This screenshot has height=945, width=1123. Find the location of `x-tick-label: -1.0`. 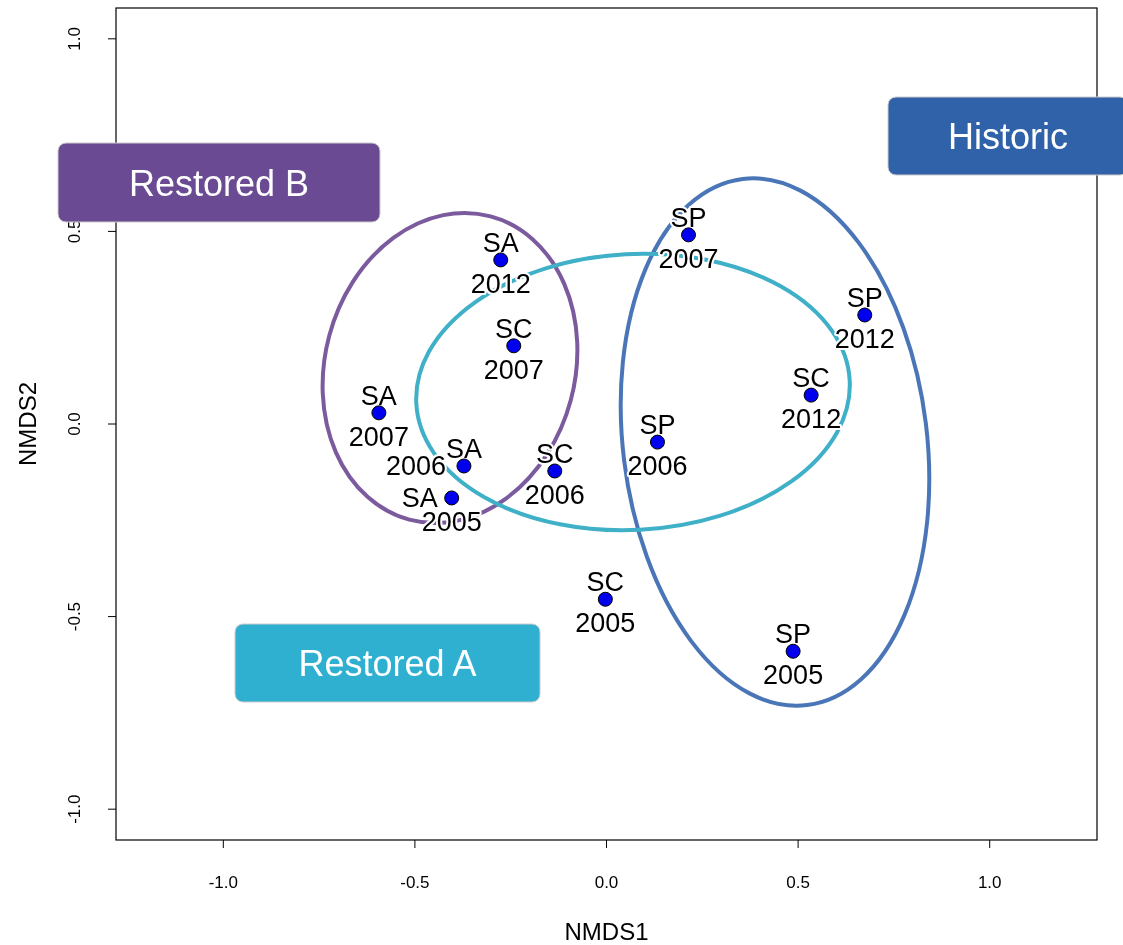

x-tick-label: -1.0 is located at coordinates (223, 882).